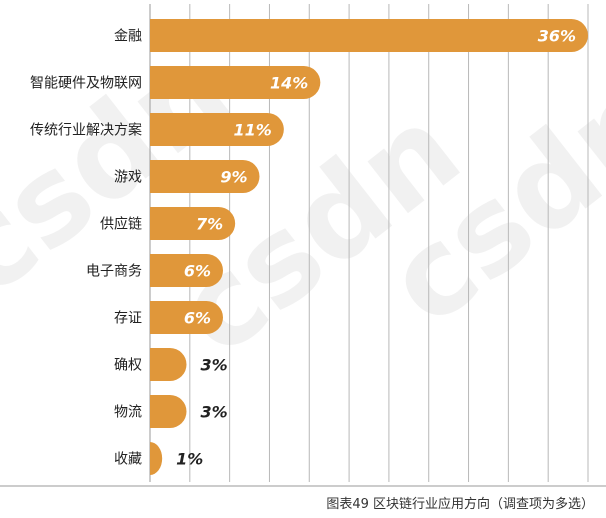  Describe the element at coordinates (128, 413) in the screenshot. I see `category-label: 物流` at that location.